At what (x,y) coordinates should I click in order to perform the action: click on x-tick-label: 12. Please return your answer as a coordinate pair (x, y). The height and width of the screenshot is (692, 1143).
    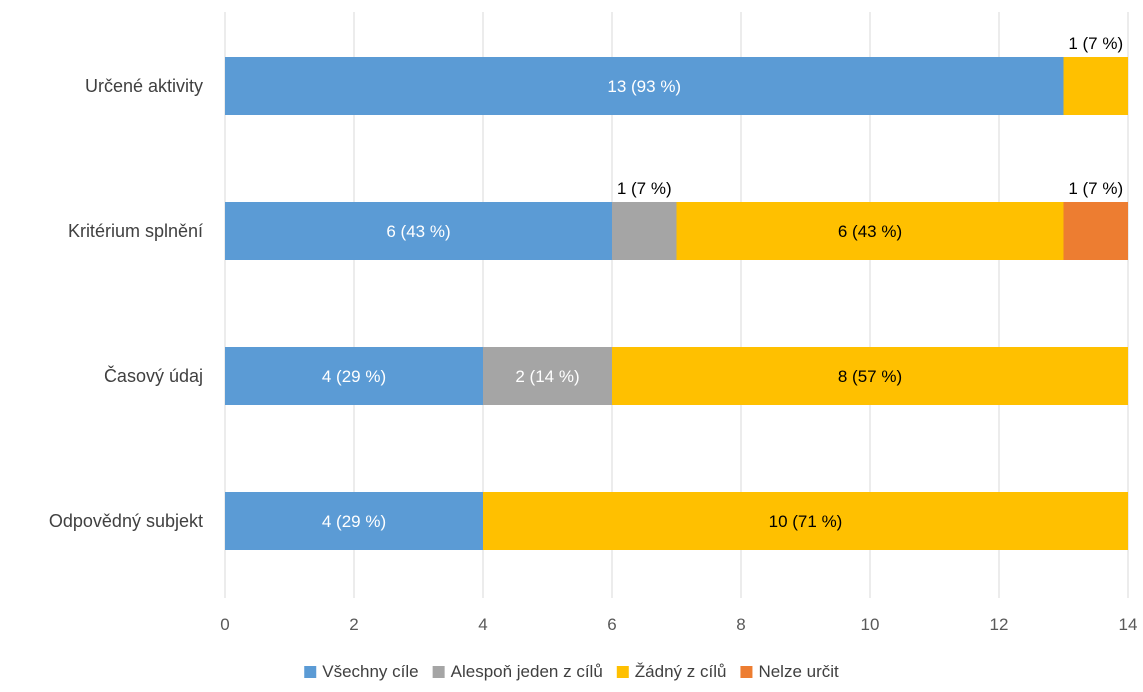
    Looking at the image, I should click on (999, 624).